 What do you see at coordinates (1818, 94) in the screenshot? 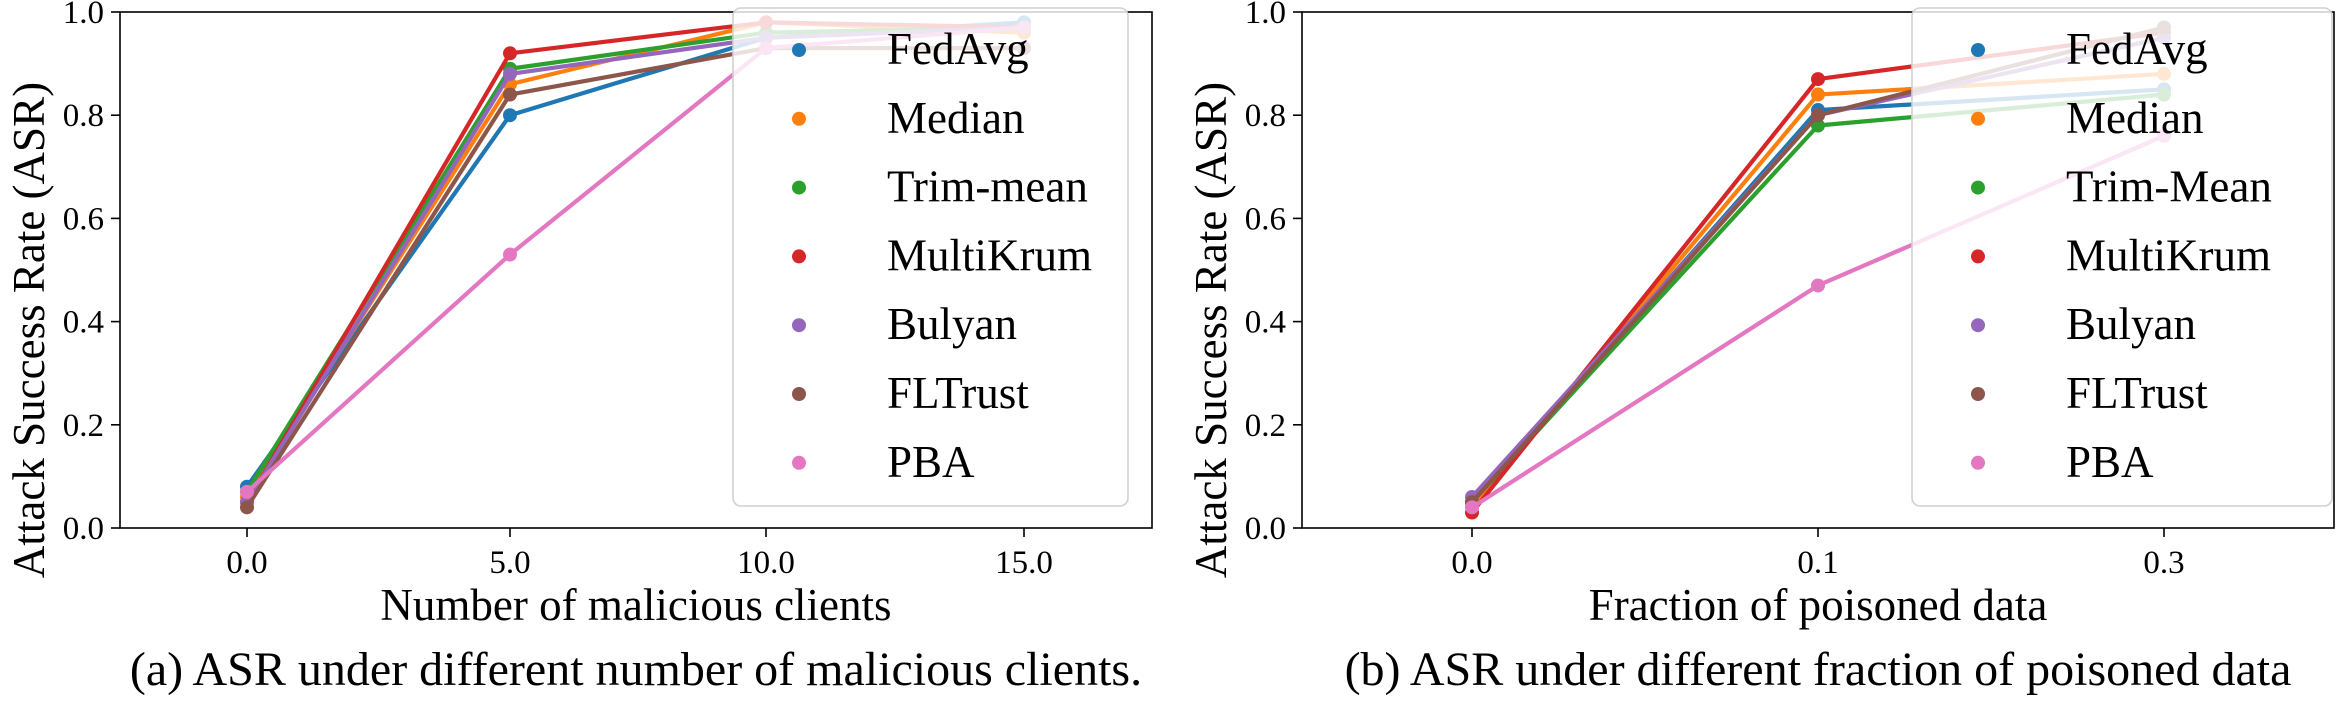
I see `data-point-median` at bounding box center [1818, 94].